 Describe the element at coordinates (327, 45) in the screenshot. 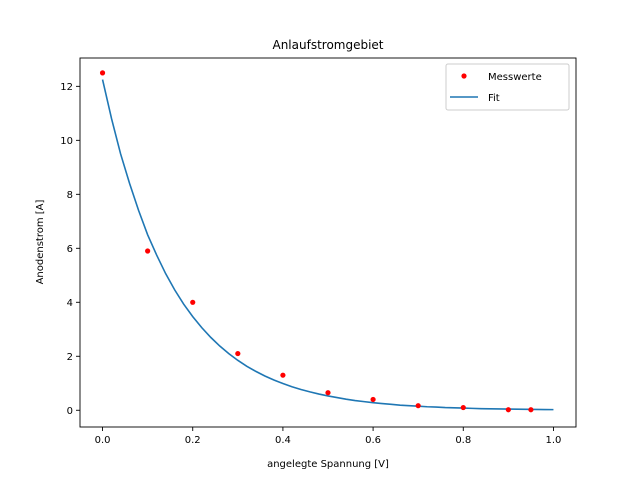

I see `chart-title: Anlaufstromgebiet` at that location.